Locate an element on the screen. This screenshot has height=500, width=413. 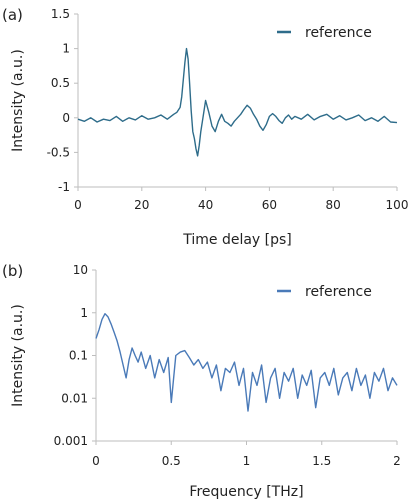
x-tick-label: 40 is located at coordinates (205, 205).